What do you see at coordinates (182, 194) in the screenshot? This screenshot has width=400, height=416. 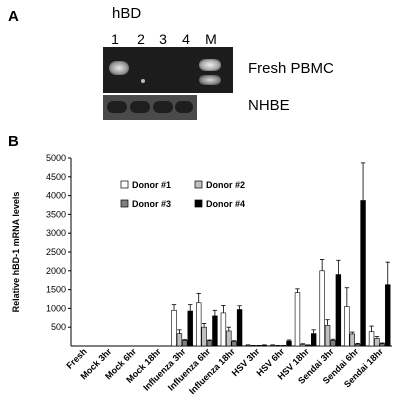 I see `chart-legend: Donor #1 Donor #2 Donor #3 Donor #4` at bounding box center [182, 194].